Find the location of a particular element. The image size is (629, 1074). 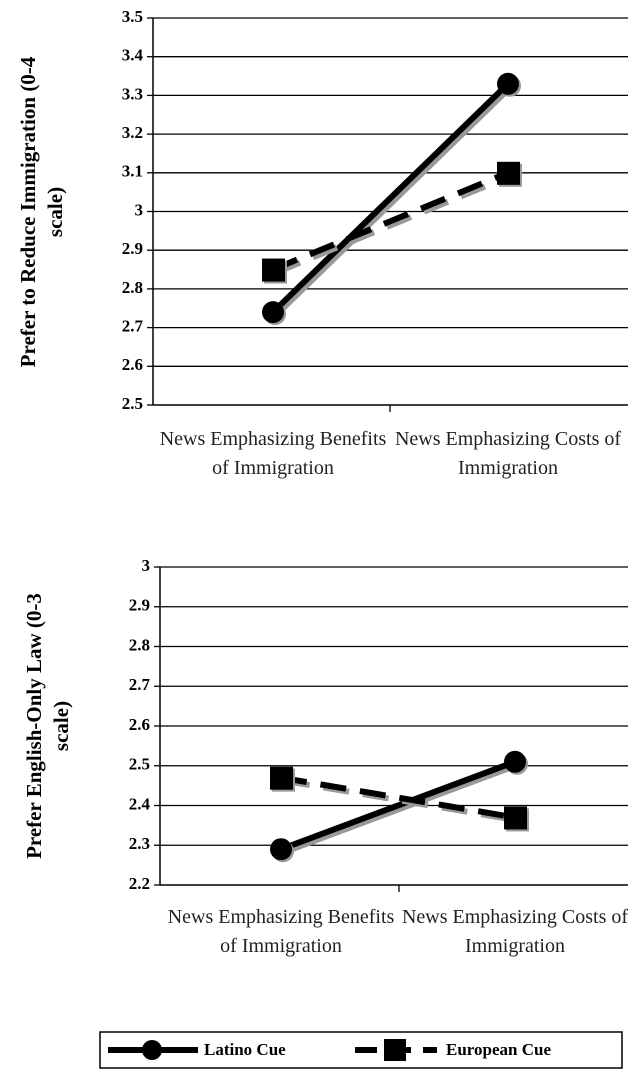

y-axis-title: Prefer English-Only Law (0-3 scale) is located at coordinates (47, 726).